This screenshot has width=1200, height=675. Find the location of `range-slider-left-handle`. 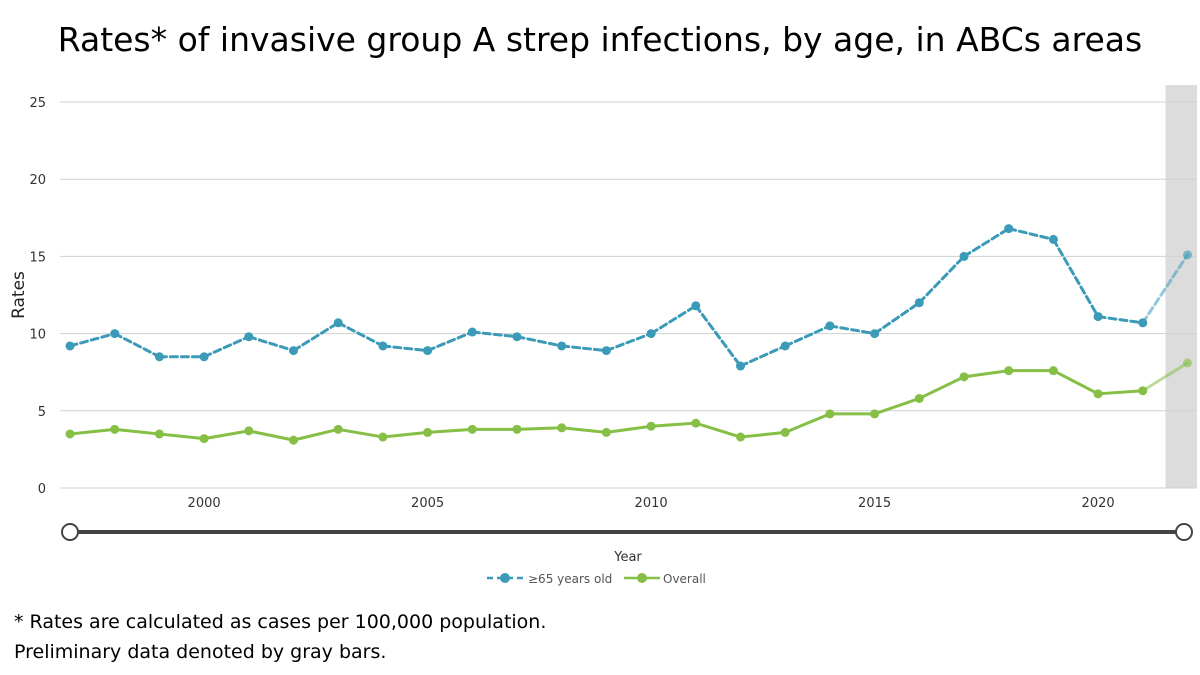

range-slider-left-handle is located at coordinates (70, 532).